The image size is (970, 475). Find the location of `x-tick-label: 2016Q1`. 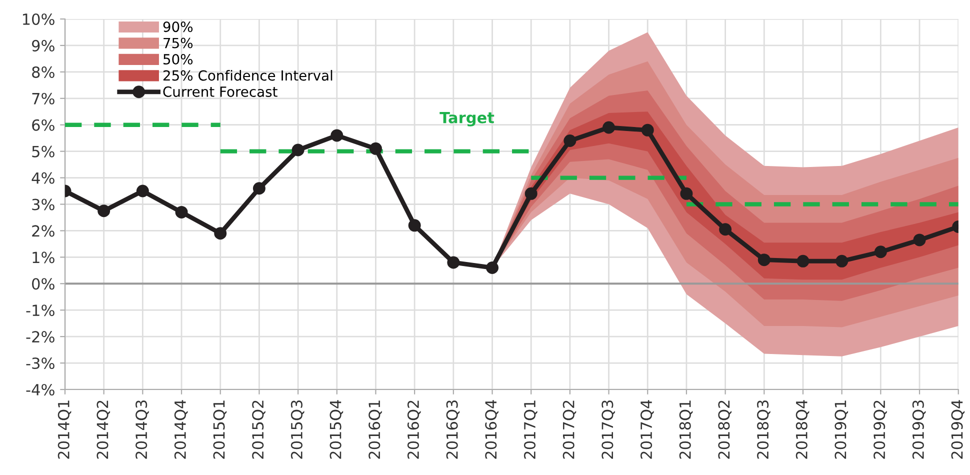

x-tick-label: 2016Q1 is located at coordinates (375, 429).